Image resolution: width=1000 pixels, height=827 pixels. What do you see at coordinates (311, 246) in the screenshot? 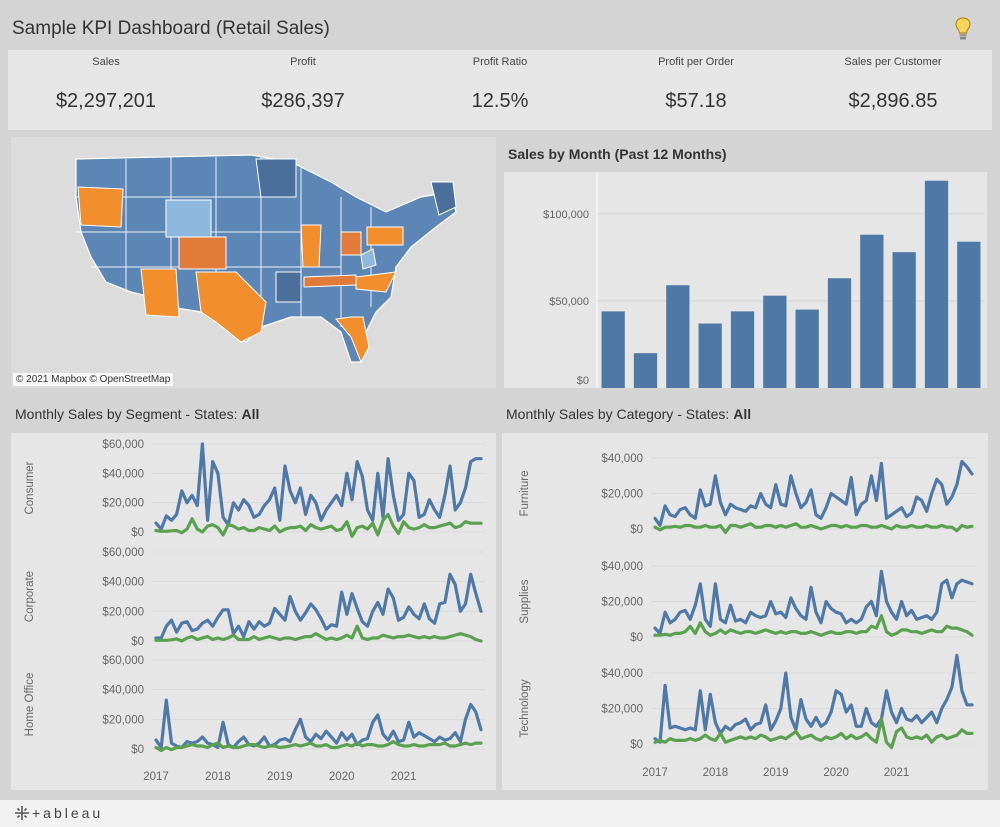
I see `state-illinois` at bounding box center [311, 246].